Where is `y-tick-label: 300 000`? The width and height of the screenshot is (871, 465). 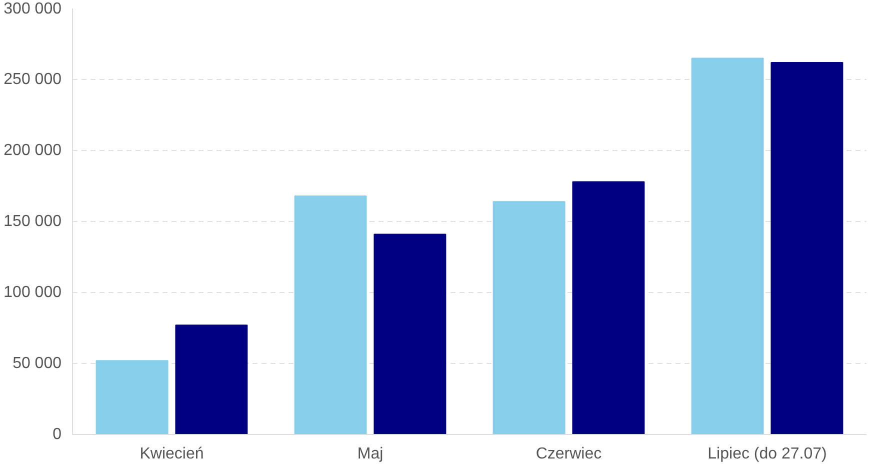
y-tick-label: 300 000 is located at coordinates (33, 9).